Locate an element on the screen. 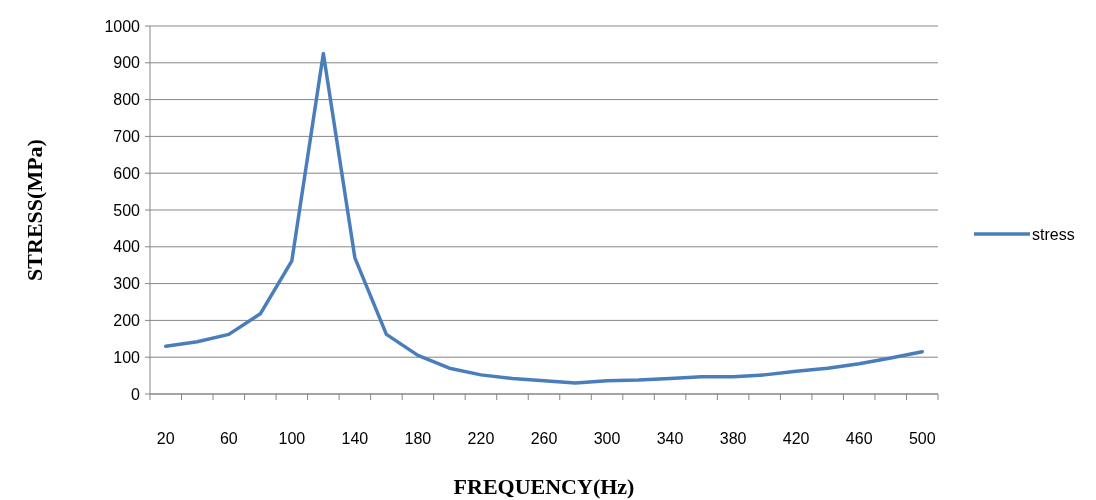 The width and height of the screenshot is (1096, 500). y-tick-label: 0 is located at coordinates (136, 394).